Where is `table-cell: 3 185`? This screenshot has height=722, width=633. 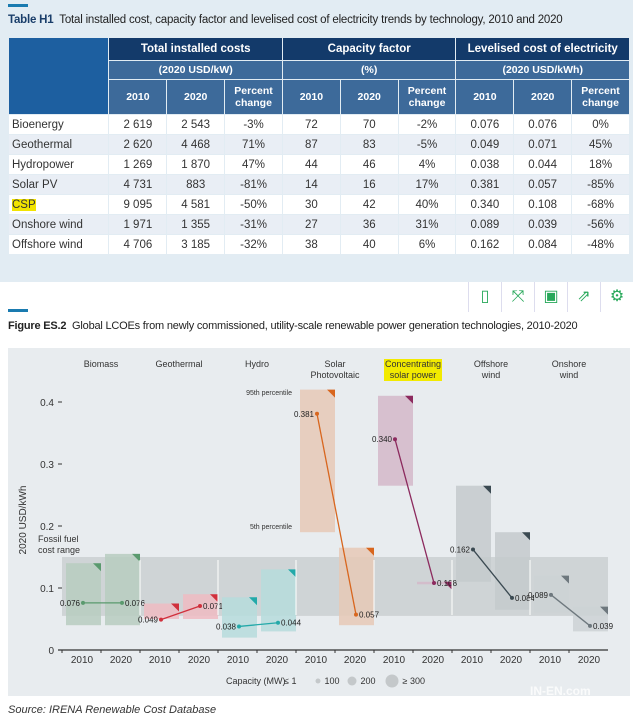 table-cell: 3 185 is located at coordinates (196, 244).